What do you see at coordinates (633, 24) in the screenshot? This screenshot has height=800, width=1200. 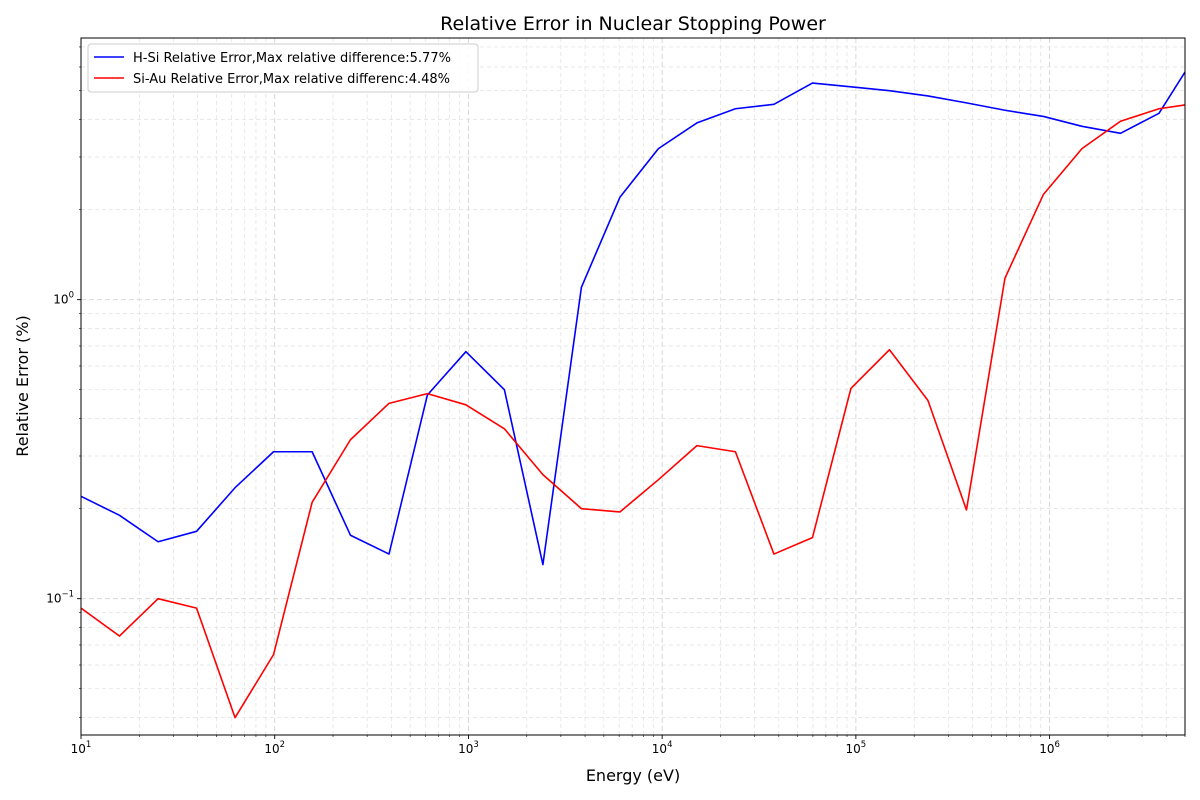 I see `chart-title: Relative Error in Nuclear Stopping Power` at bounding box center [633, 24].